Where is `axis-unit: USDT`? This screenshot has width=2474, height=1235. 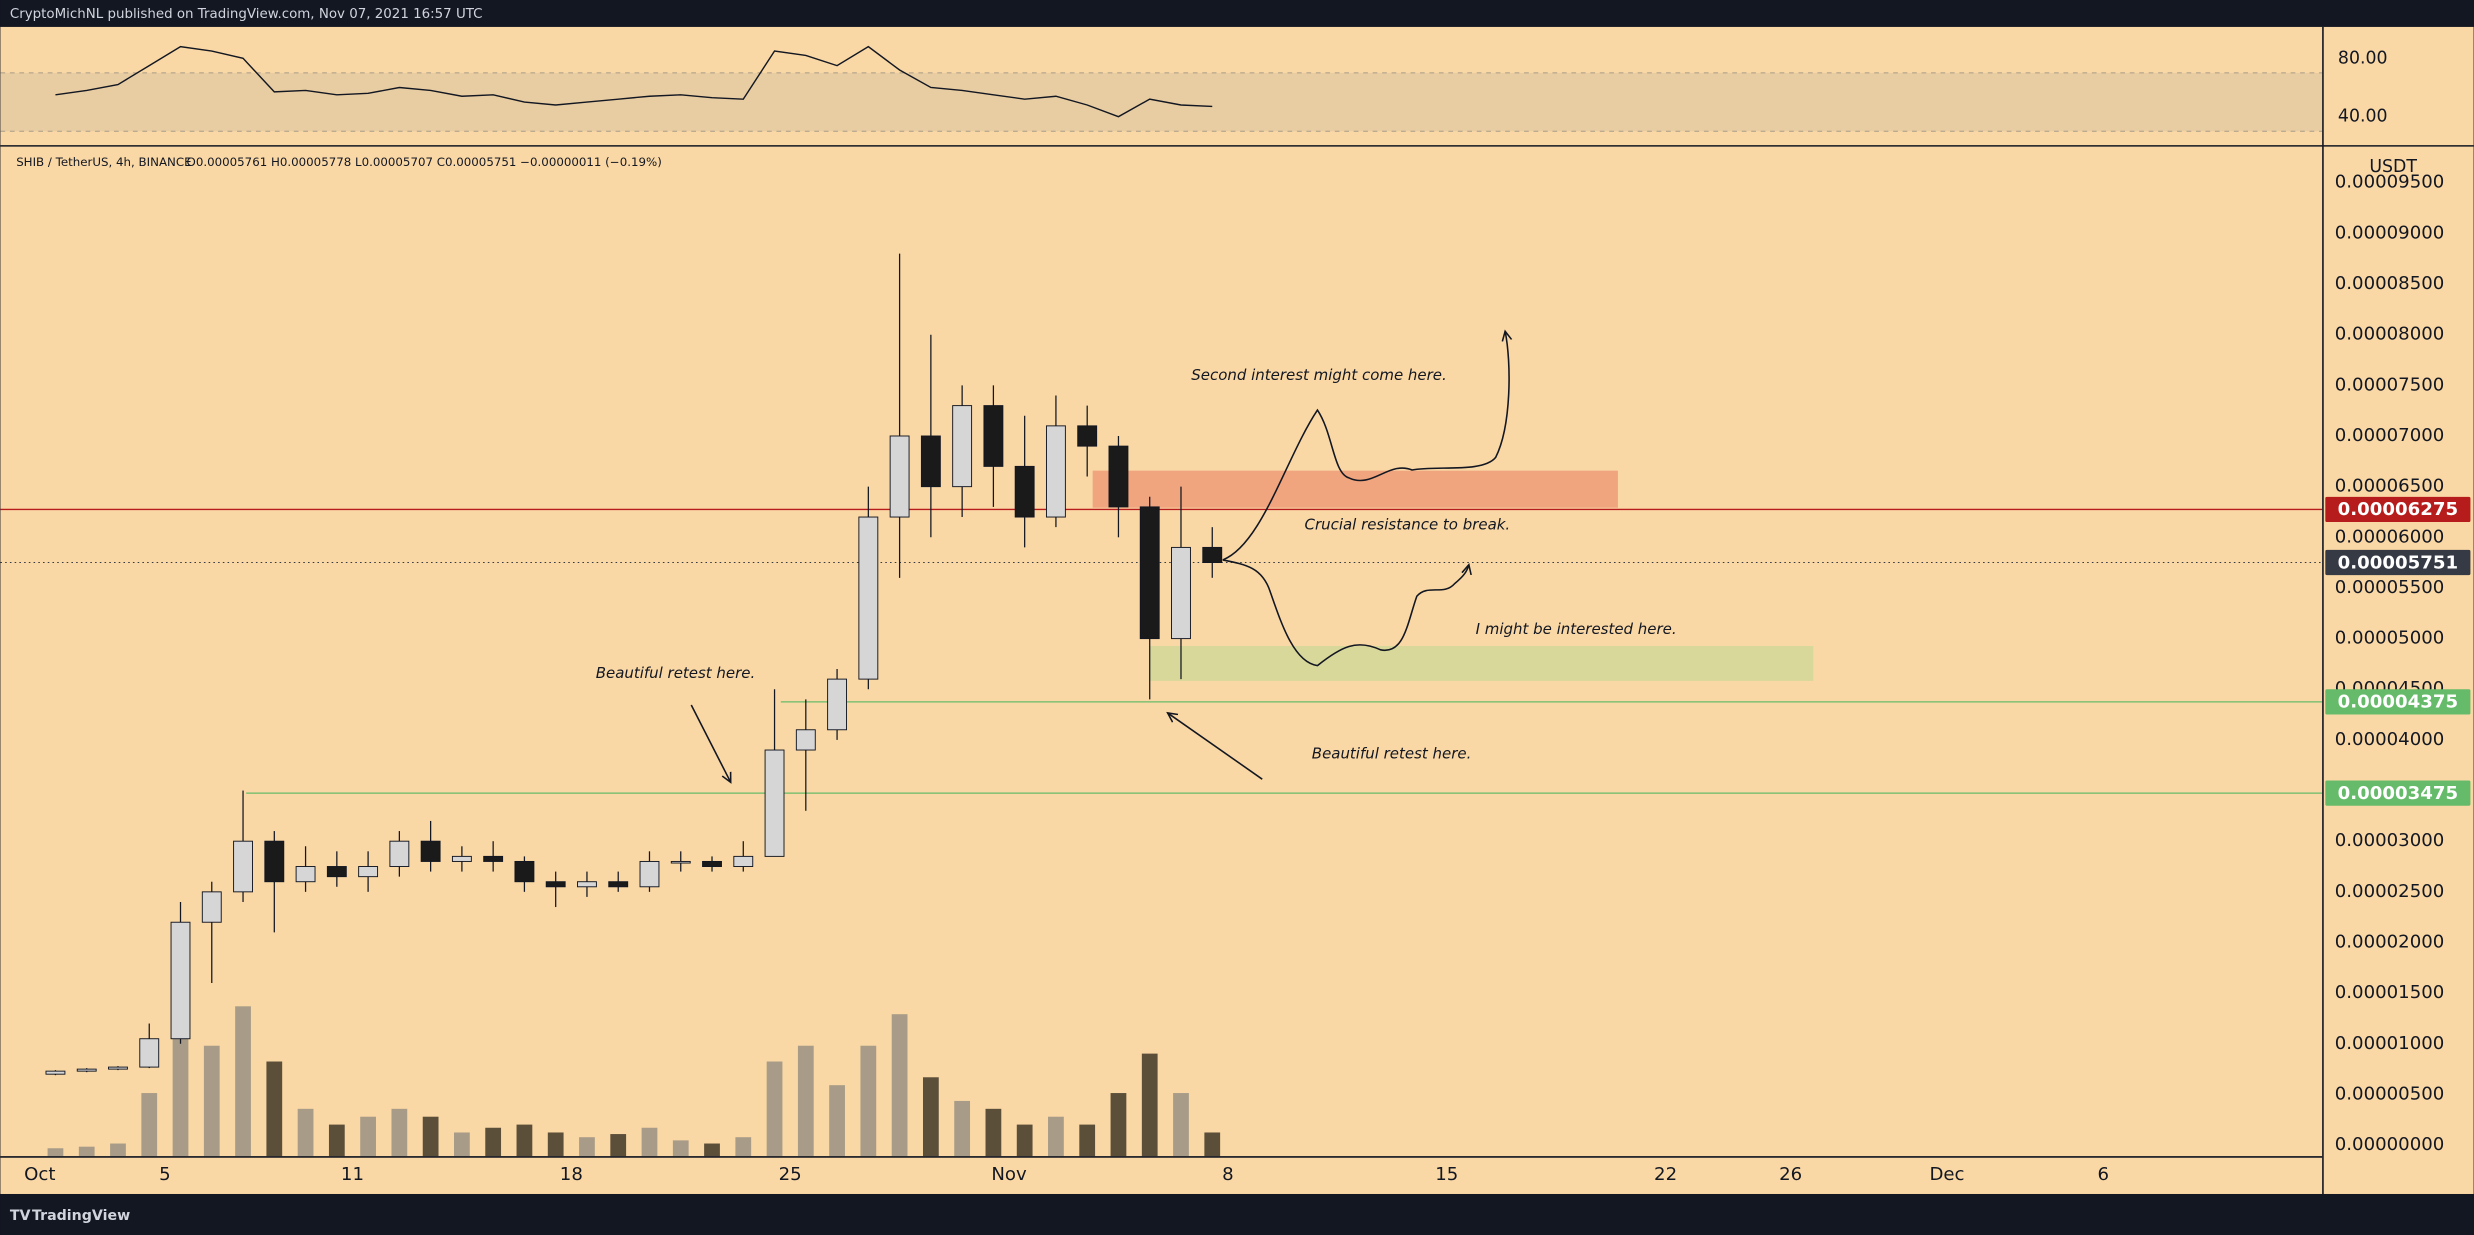 axis-unit: USDT is located at coordinates (2393, 167).